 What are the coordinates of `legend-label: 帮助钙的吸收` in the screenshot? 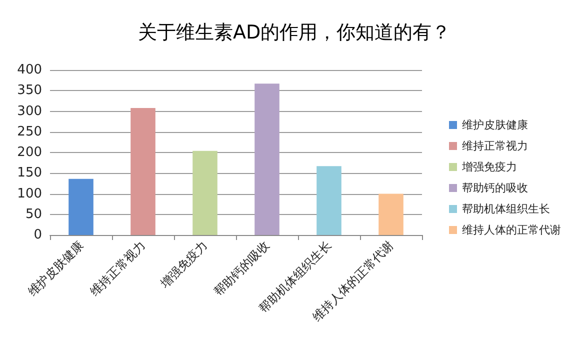 It's located at (495, 188).